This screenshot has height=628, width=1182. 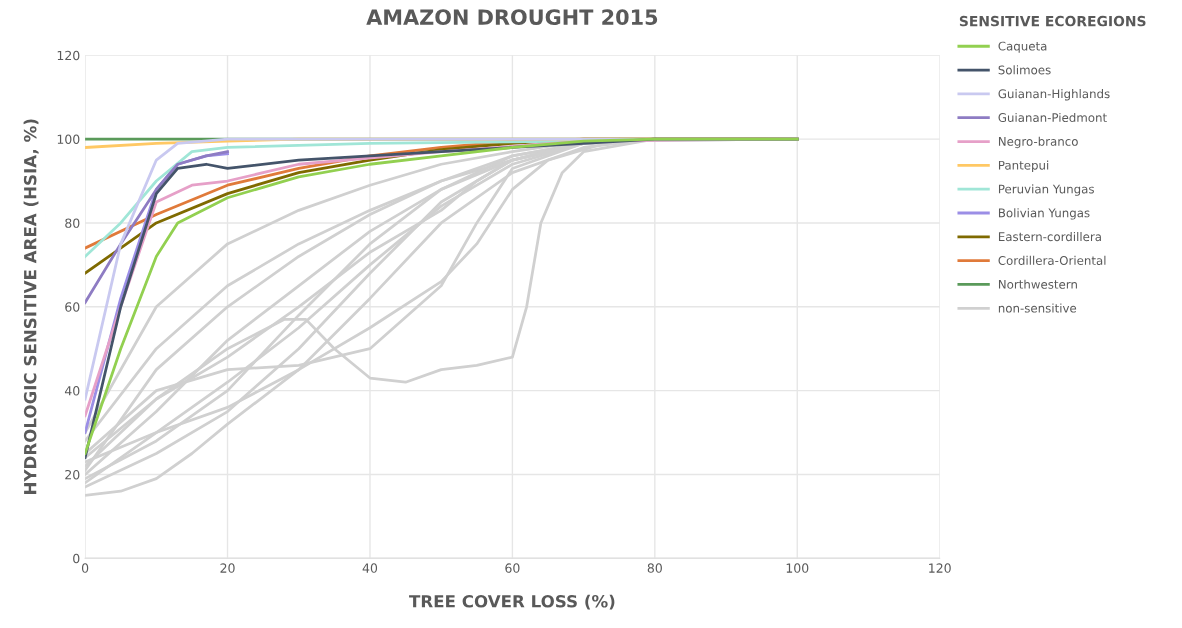 What do you see at coordinates (1046, 190) in the screenshot?
I see `legend-label: Peruvian Yungas` at bounding box center [1046, 190].